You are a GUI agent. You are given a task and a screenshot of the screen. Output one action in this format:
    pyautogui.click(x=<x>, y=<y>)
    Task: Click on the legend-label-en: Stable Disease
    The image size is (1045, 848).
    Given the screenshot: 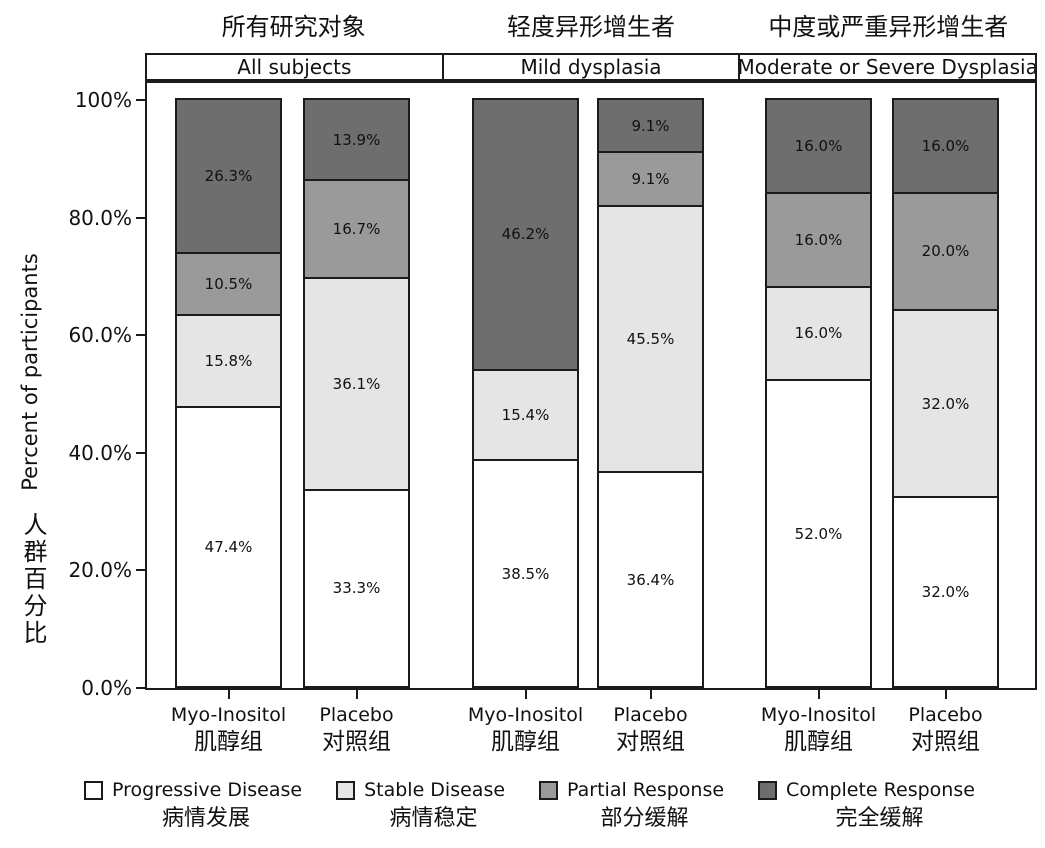 What is the action you would take?
    pyautogui.click(x=435, y=790)
    